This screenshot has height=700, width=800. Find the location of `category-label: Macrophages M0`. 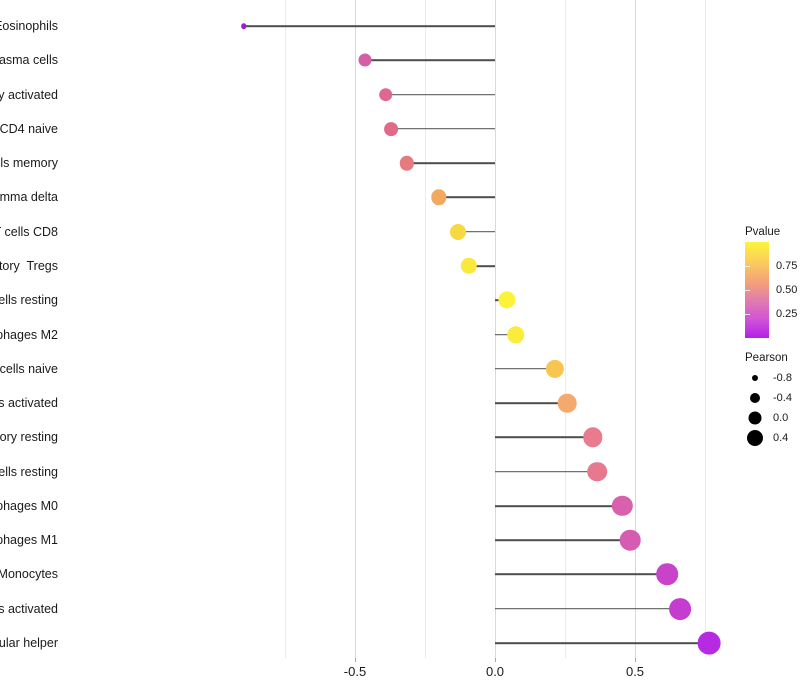

category-label: Macrophages M0 is located at coordinates (29, 505).